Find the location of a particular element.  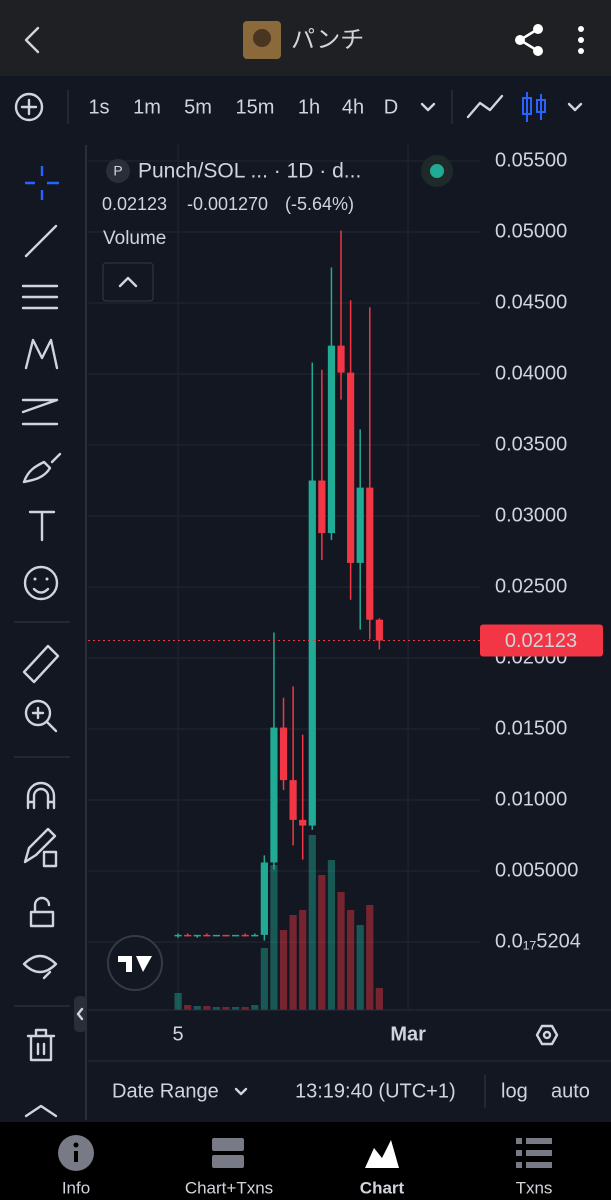

collapse-legend-button is located at coordinates (128, 282).